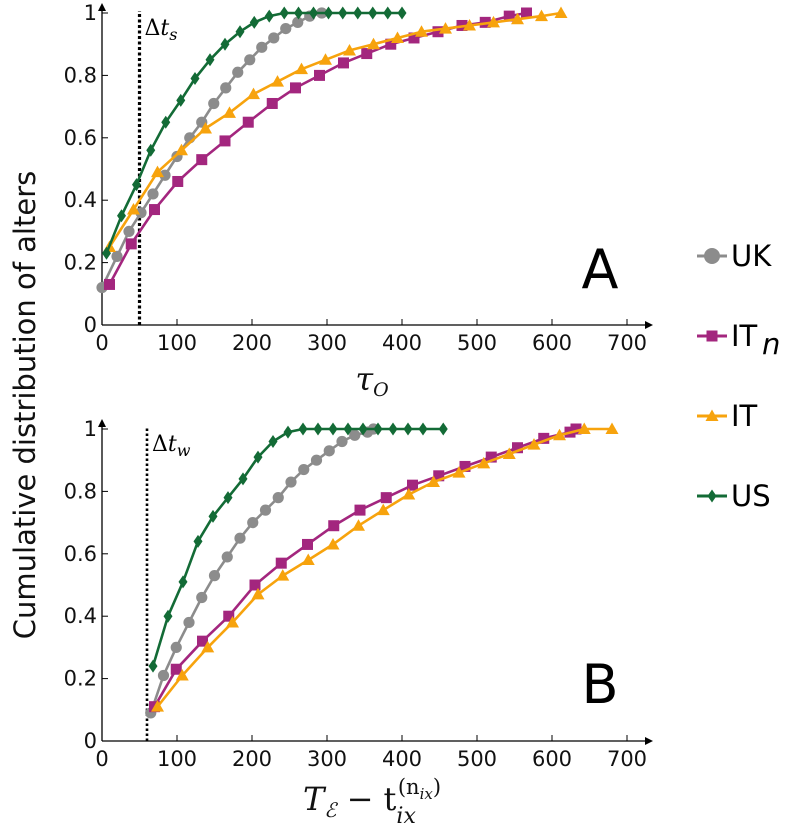 The image size is (789, 837). I want to click on y-tick-label: 0.6, so click(80, 138).